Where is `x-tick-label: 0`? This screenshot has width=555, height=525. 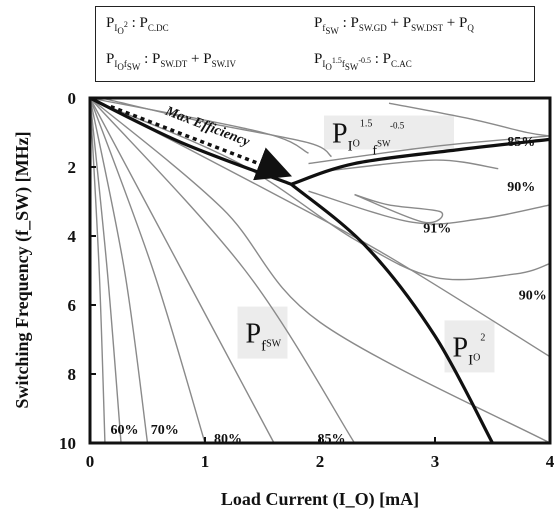
x-tick-label: 0 is located at coordinates (90, 461).